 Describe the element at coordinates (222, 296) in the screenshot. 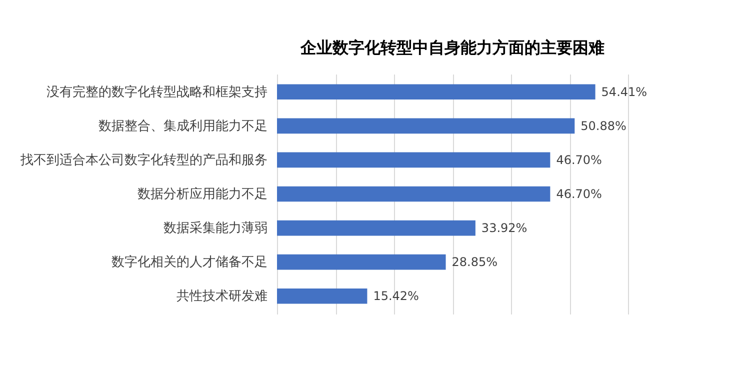

I see `y-tick-label: 共性技术研发难` at that location.